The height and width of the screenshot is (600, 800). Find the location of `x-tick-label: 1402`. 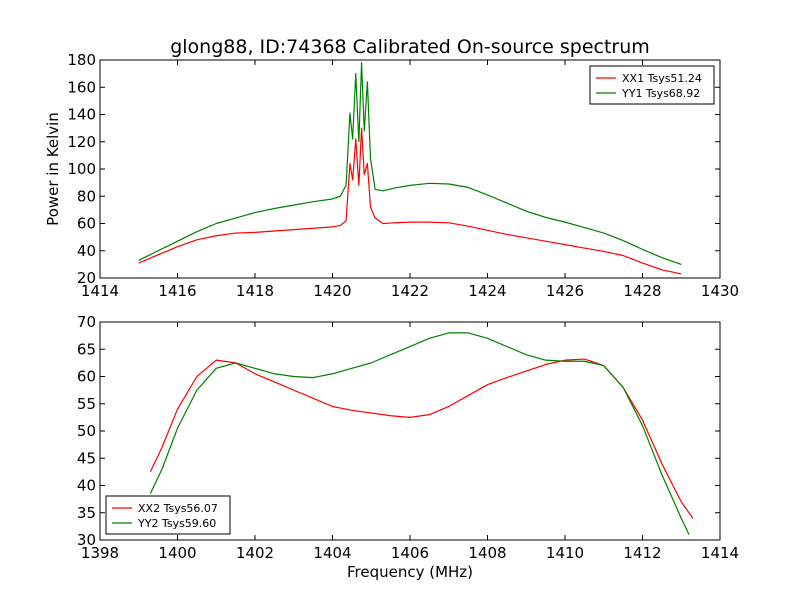

x-tick-label: 1402 is located at coordinates (255, 553).